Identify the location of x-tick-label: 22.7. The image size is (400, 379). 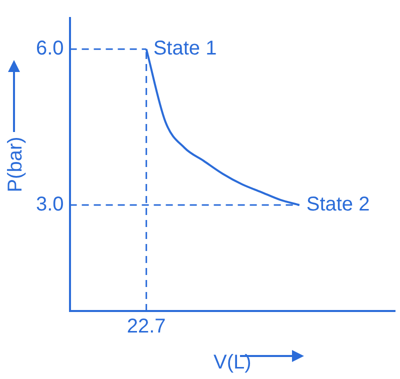
(146, 327).